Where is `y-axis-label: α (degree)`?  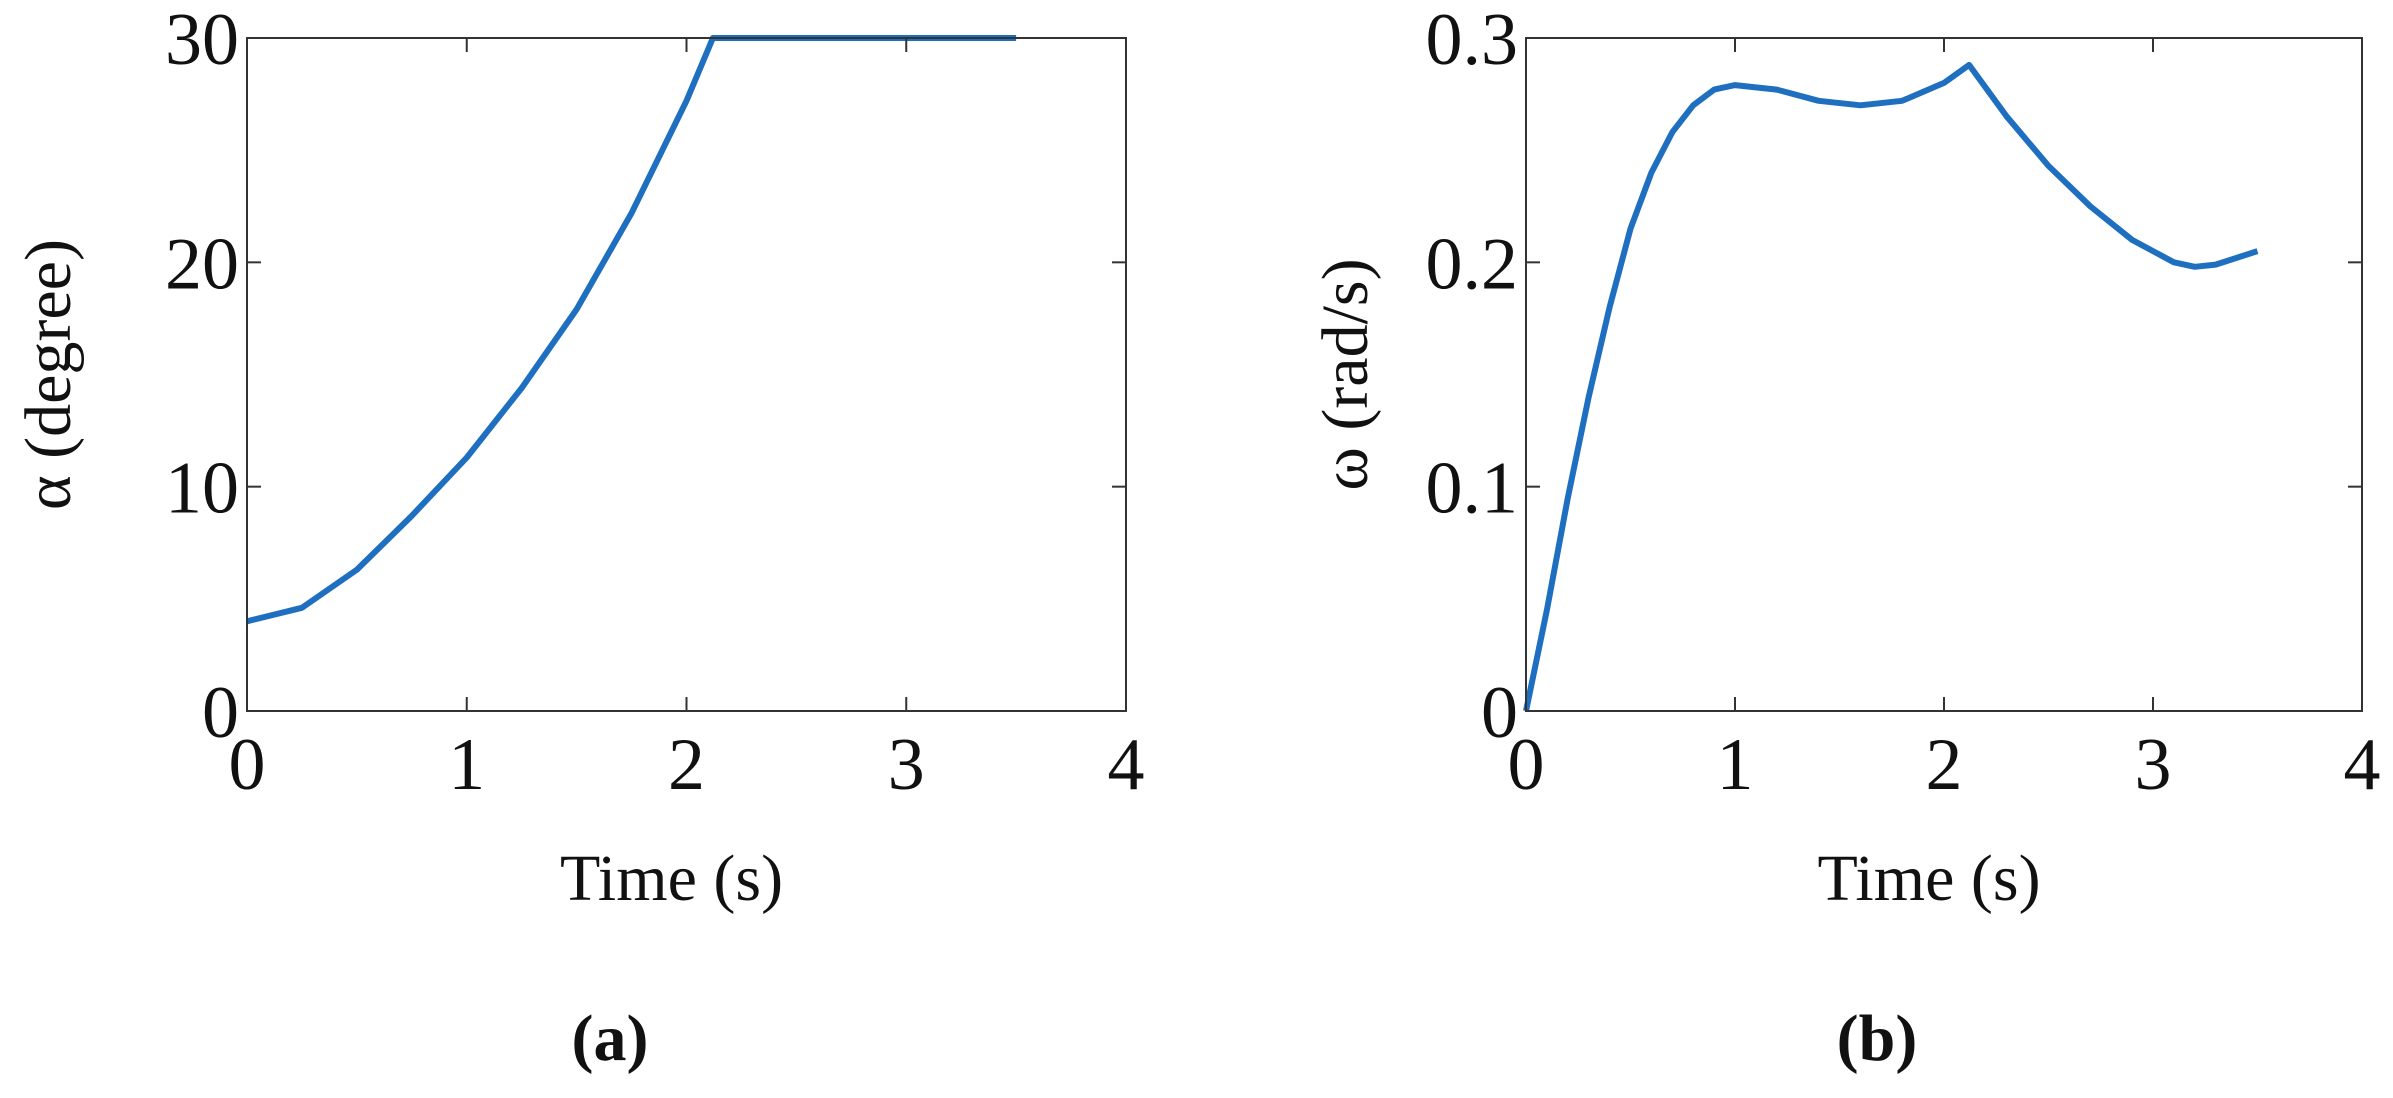 y-axis-label: α (degree) is located at coordinates (48, 374).